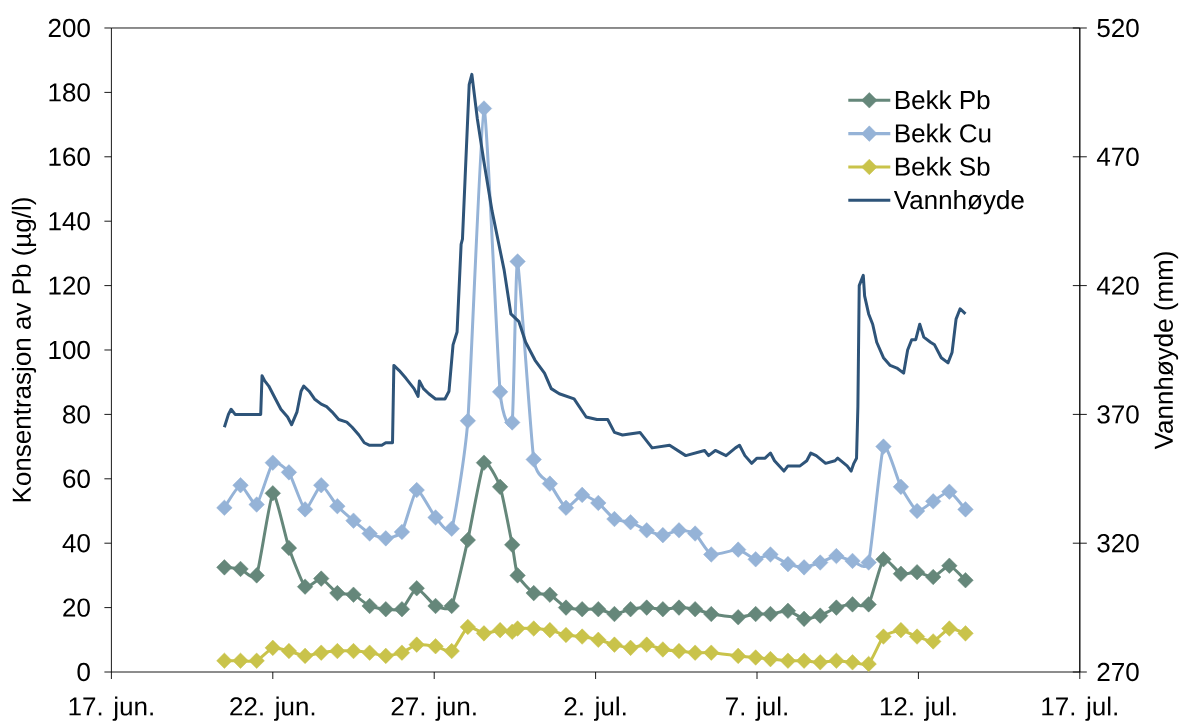  I want to click on y-tick-label: 180, so click(69, 92).